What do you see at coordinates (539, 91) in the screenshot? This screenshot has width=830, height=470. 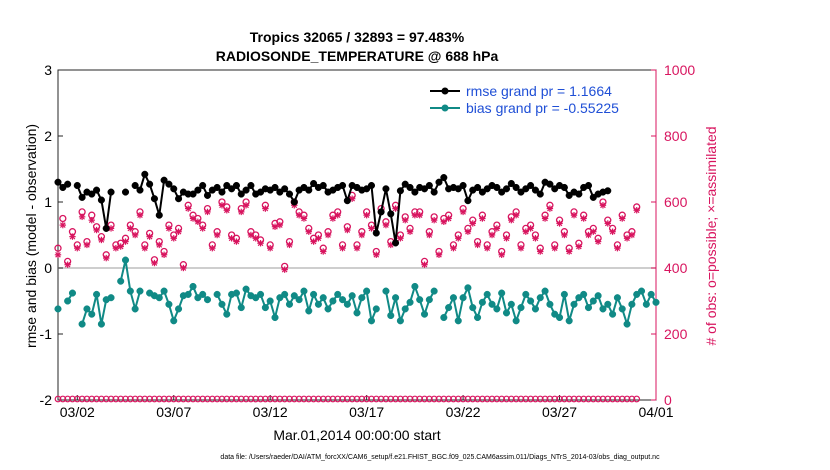 I see `legend-rmse-label: rmse grand pr = 1.1664` at bounding box center [539, 91].